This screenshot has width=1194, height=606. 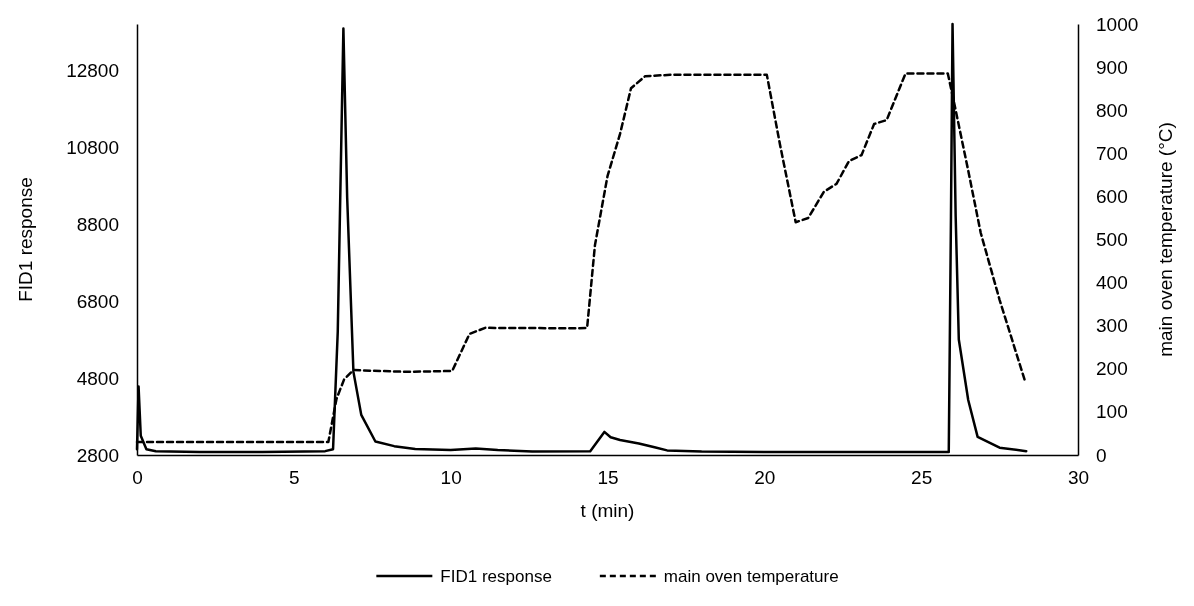 What do you see at coordinates (607, 510) in the screenshot?
I see `x-axis-title: t (min)` at bounding box center [607, 510].